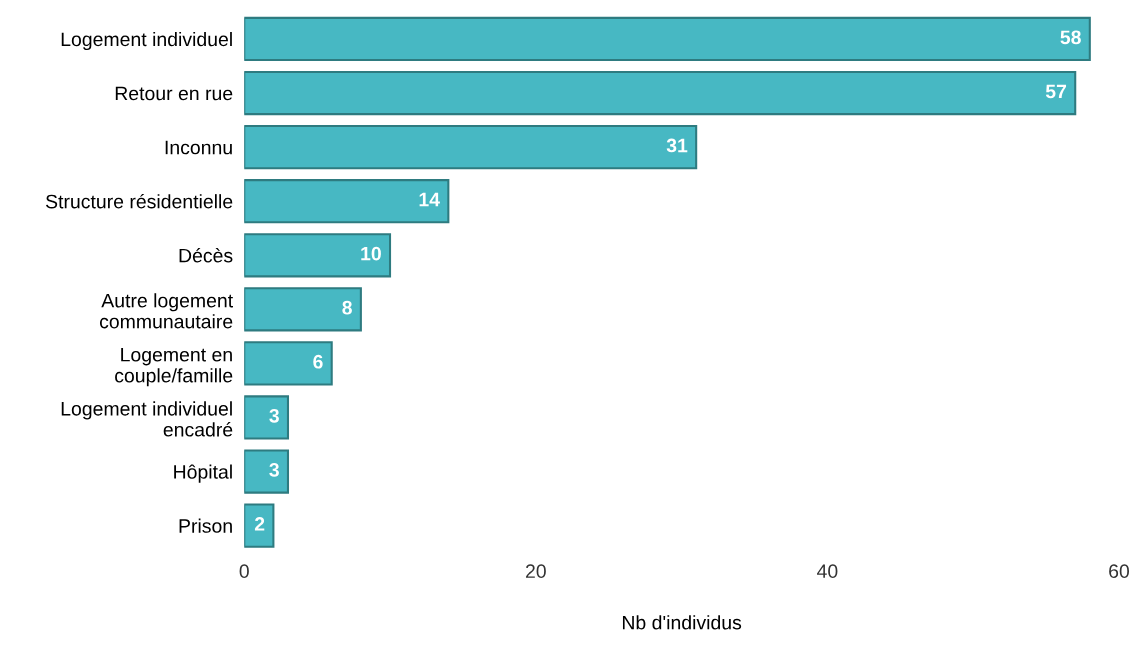 This screenshot has height=654, width=1136. I want to click on data-label: 58, so click(1070, 37).